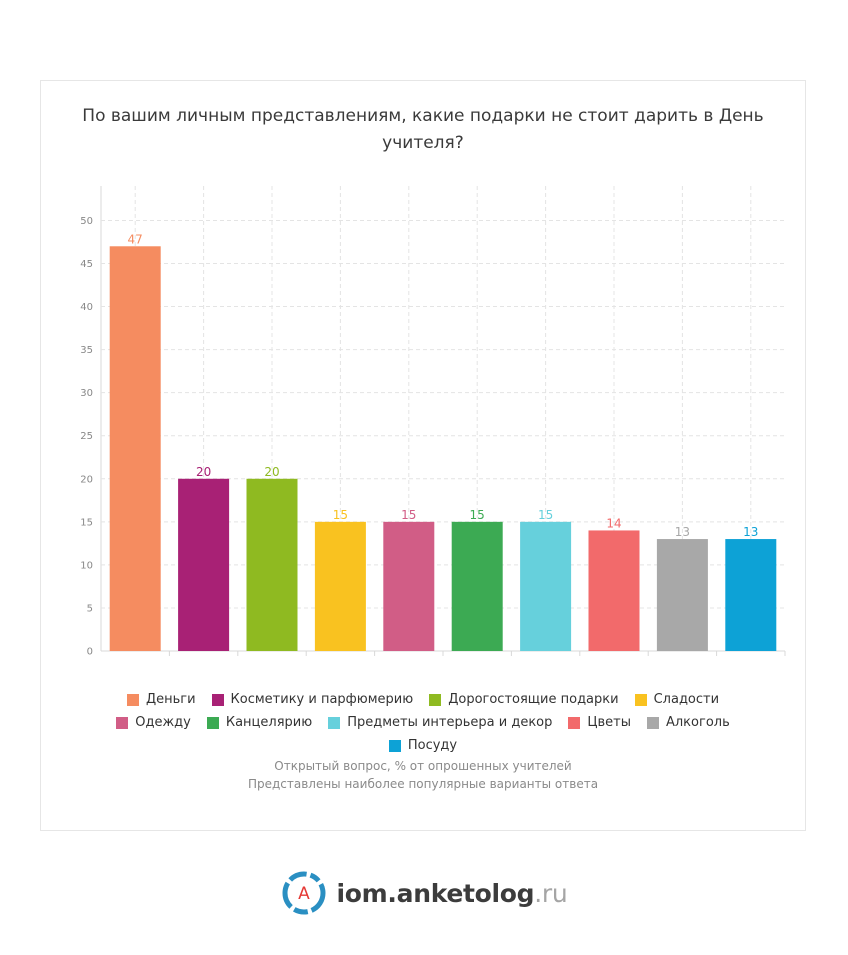  I want to click on legend-item: Канцелярию, so click(259, 722).